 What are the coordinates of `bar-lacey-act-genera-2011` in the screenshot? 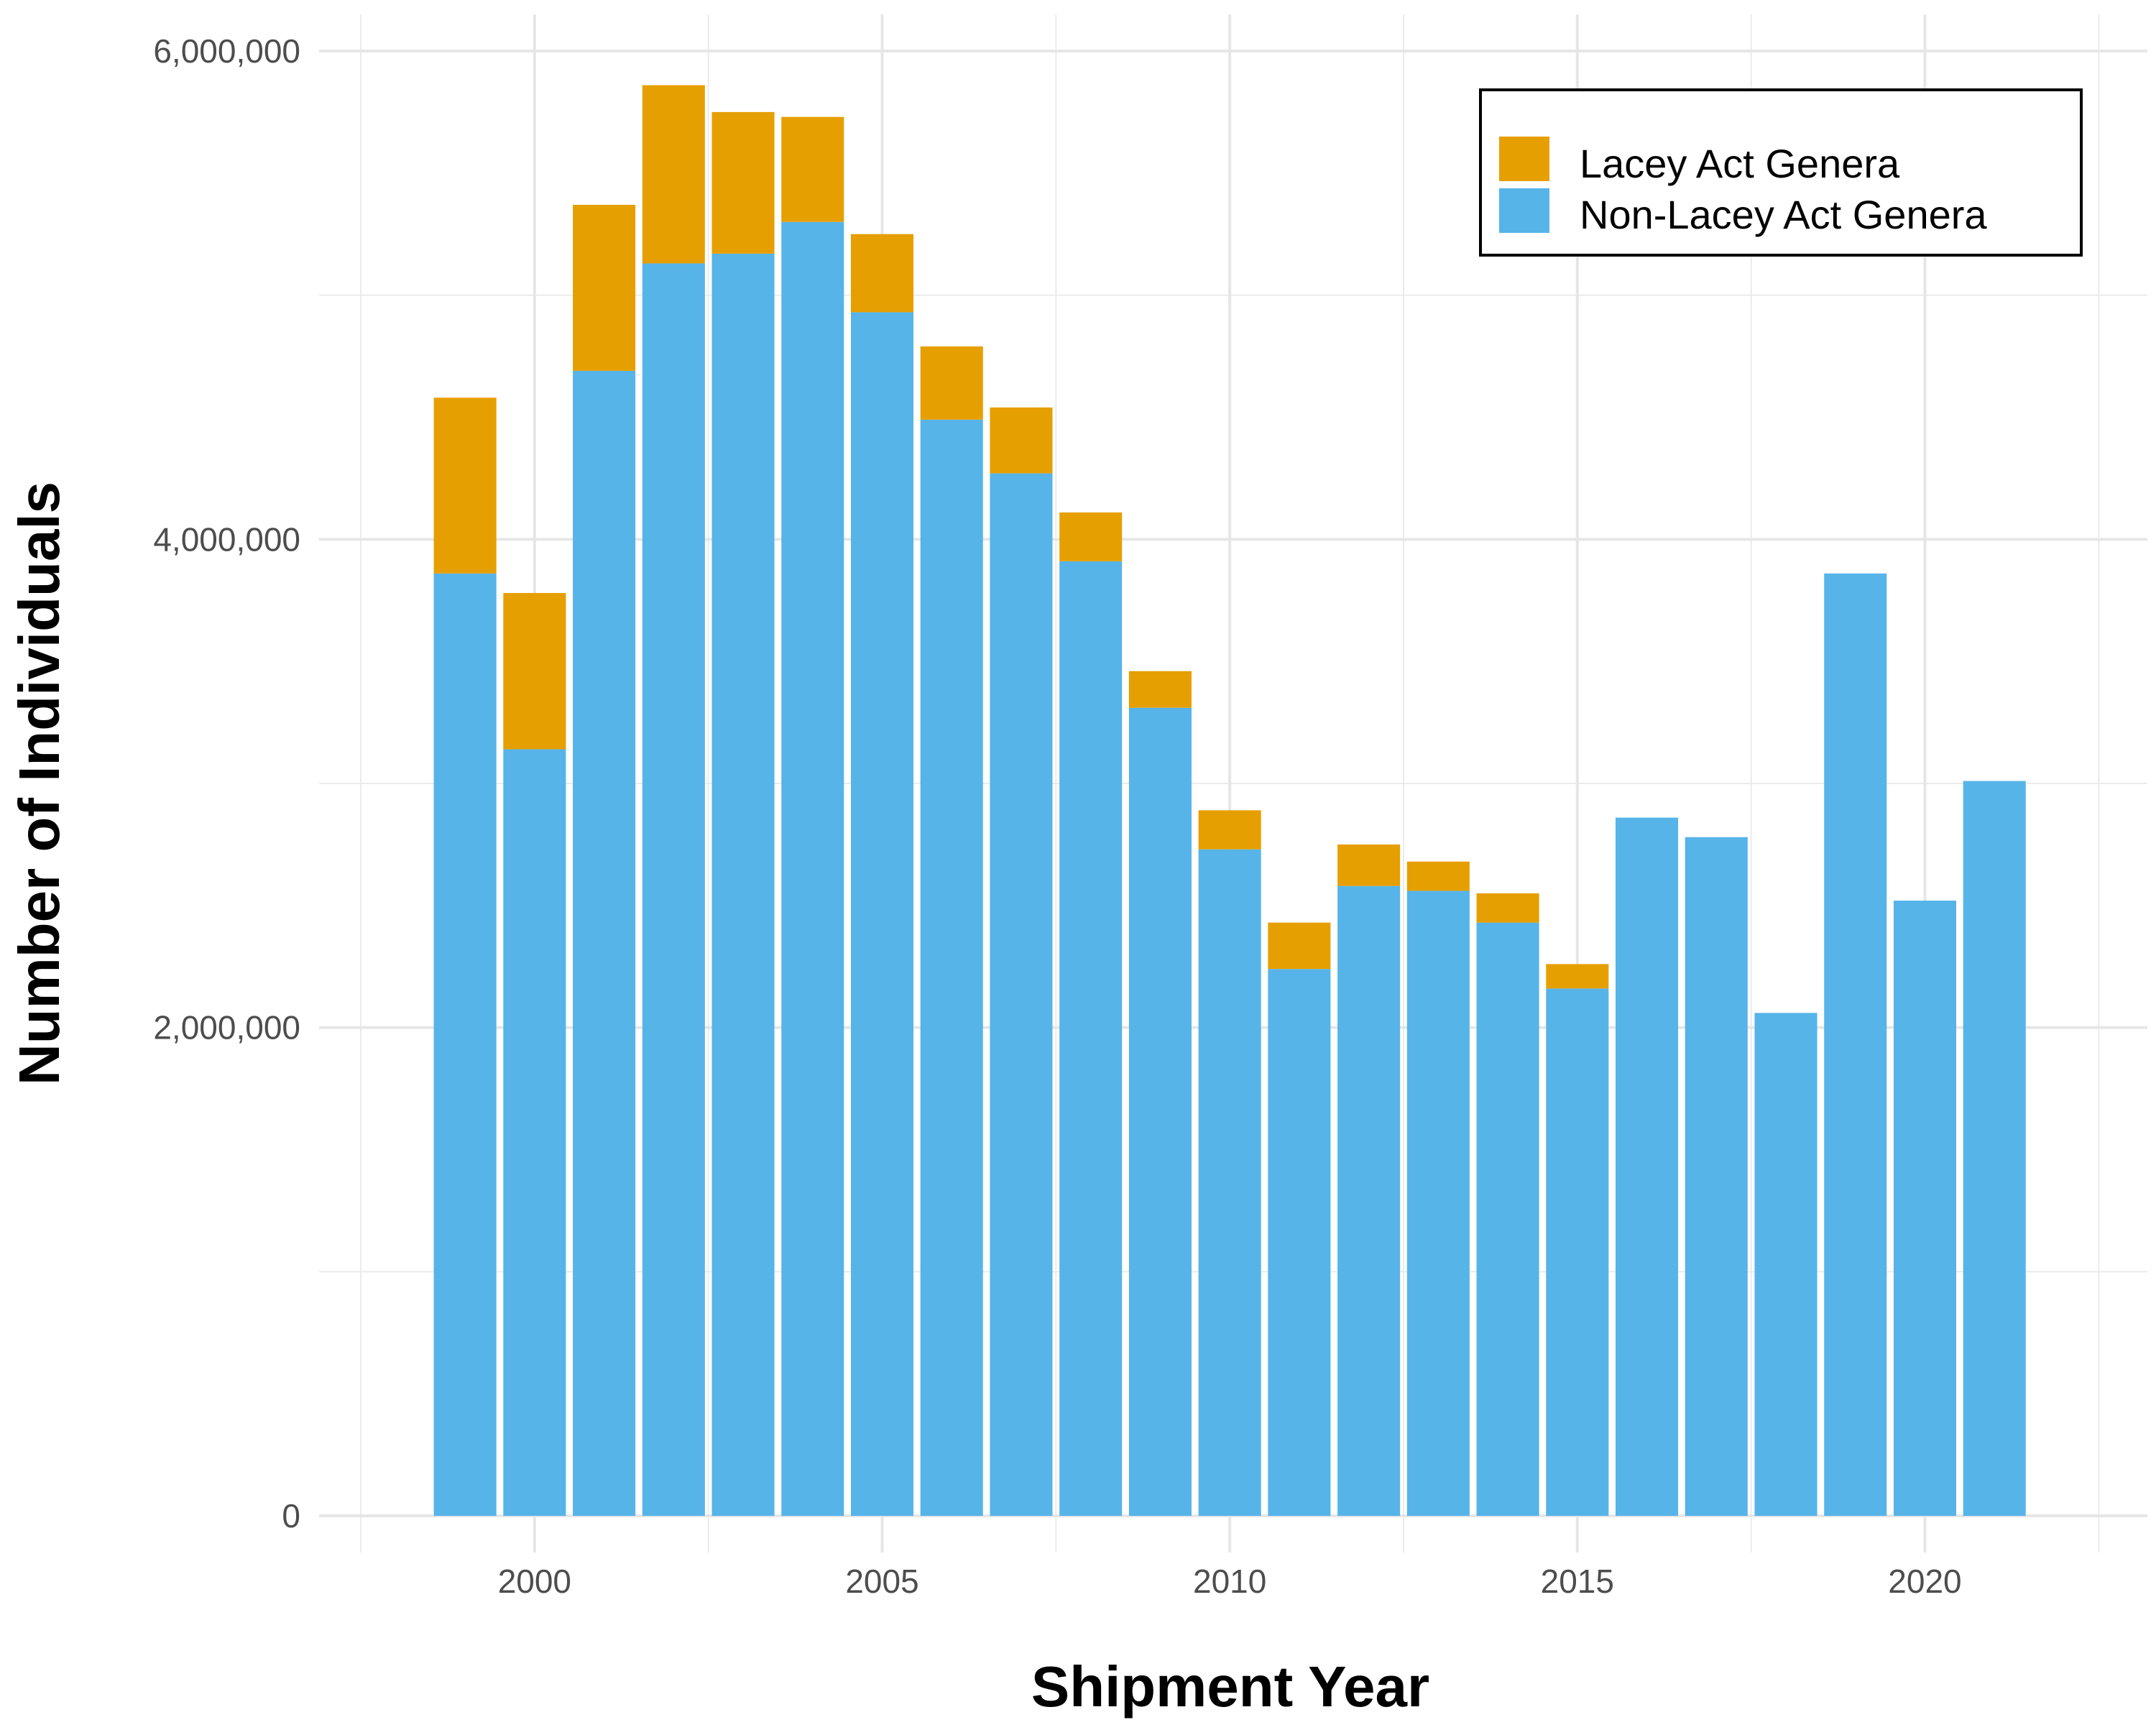 It's located at (1299, 946).